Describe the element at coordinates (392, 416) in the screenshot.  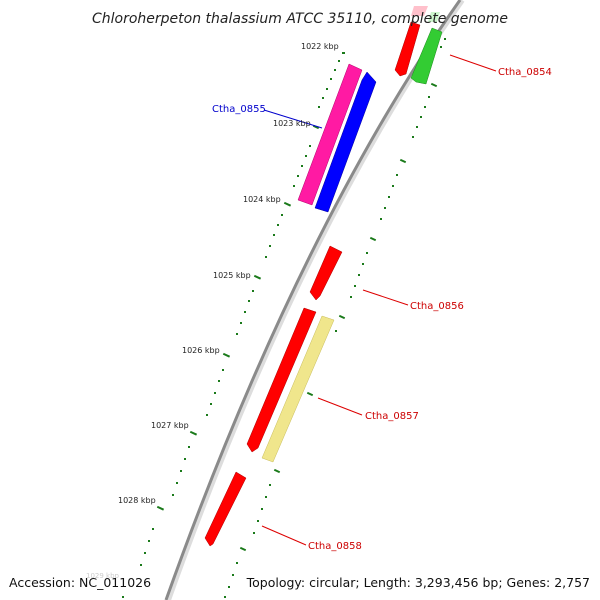
I see `gene-label-ctha-0857: Ctha_0857` at that location.